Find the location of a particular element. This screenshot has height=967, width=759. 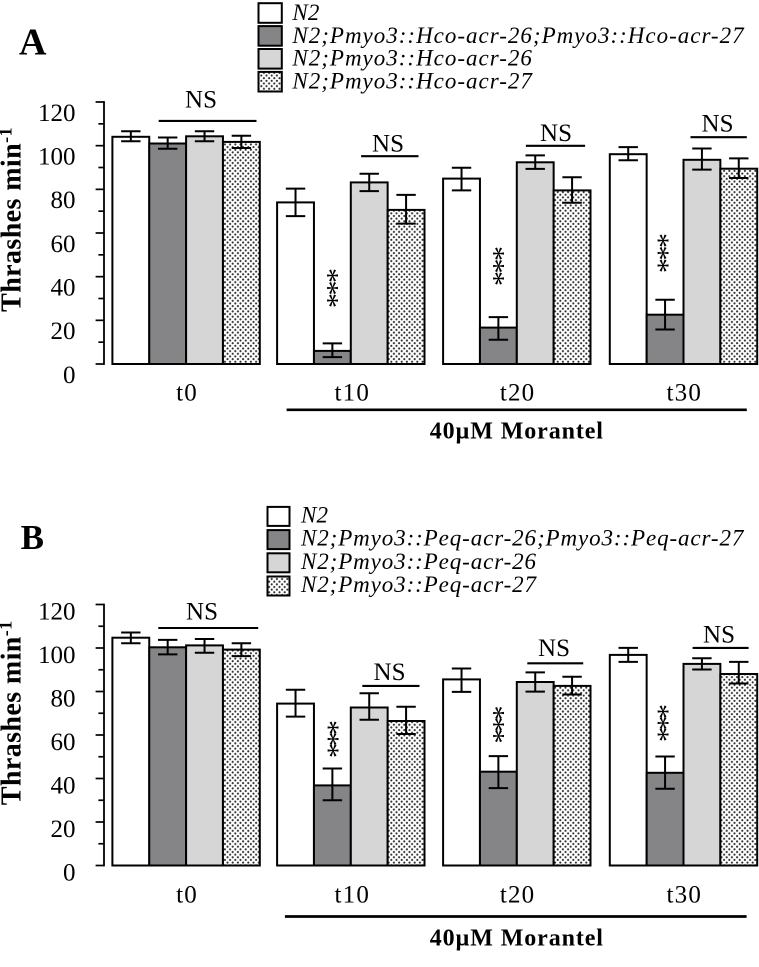

svg-text:N2;Pmyo3::Hco-acr-26;Pmyo3::Hc: N2;Pmyo3::Hco-acr-26;Pmyo3::Hco-acr-27 is located at coordinates (518, 35).